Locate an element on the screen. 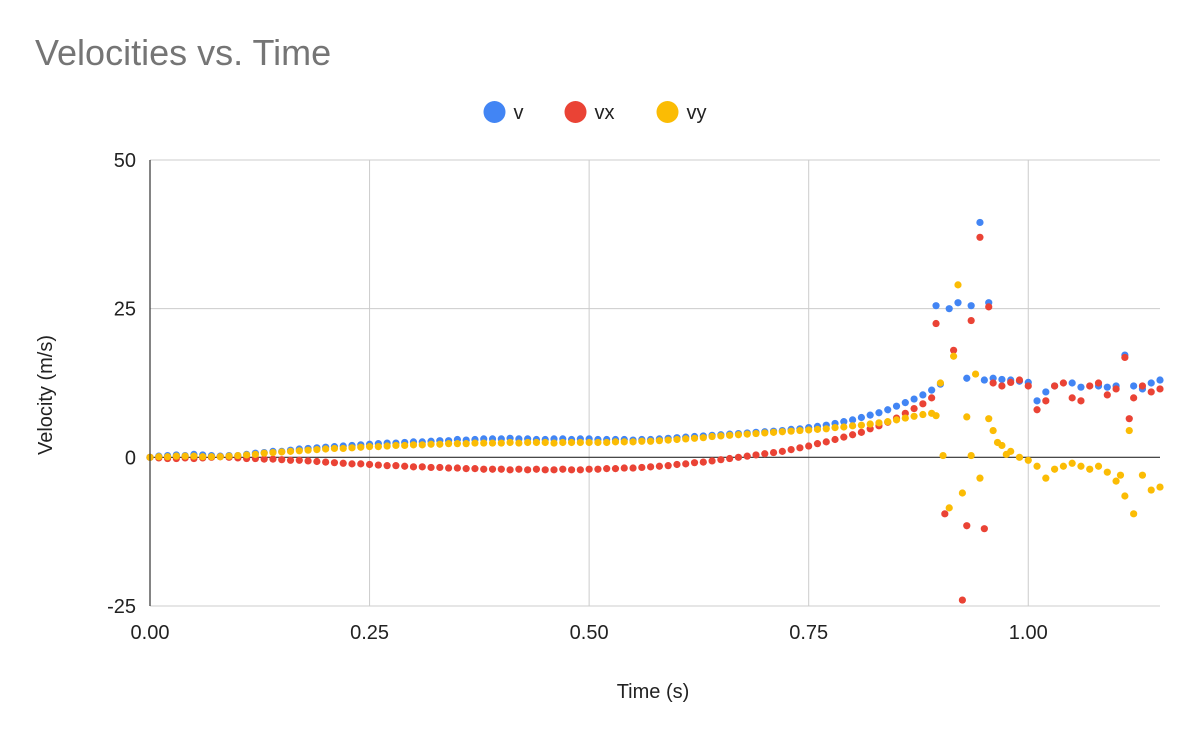 This screenshot has height=738, width=1192. legend-marker is located at coordinates (575, 112).